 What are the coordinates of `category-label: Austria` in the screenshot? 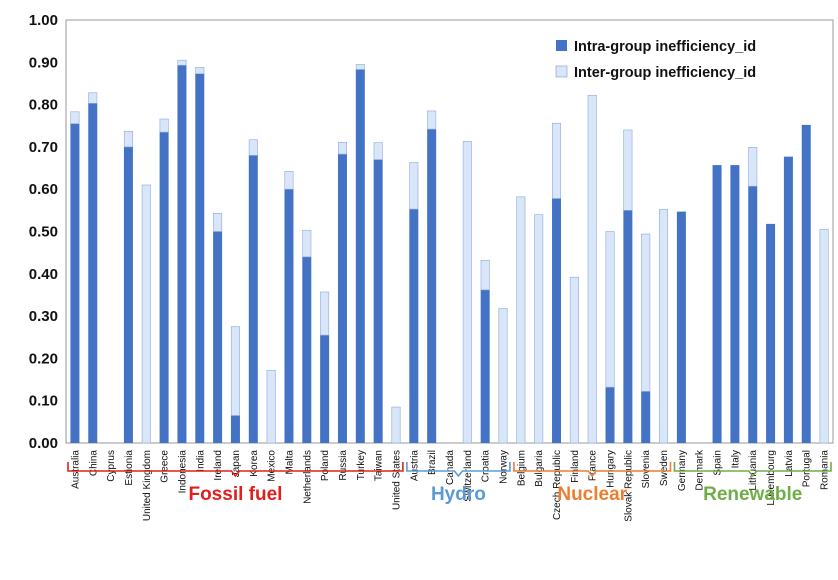 It's located at (414, 466).